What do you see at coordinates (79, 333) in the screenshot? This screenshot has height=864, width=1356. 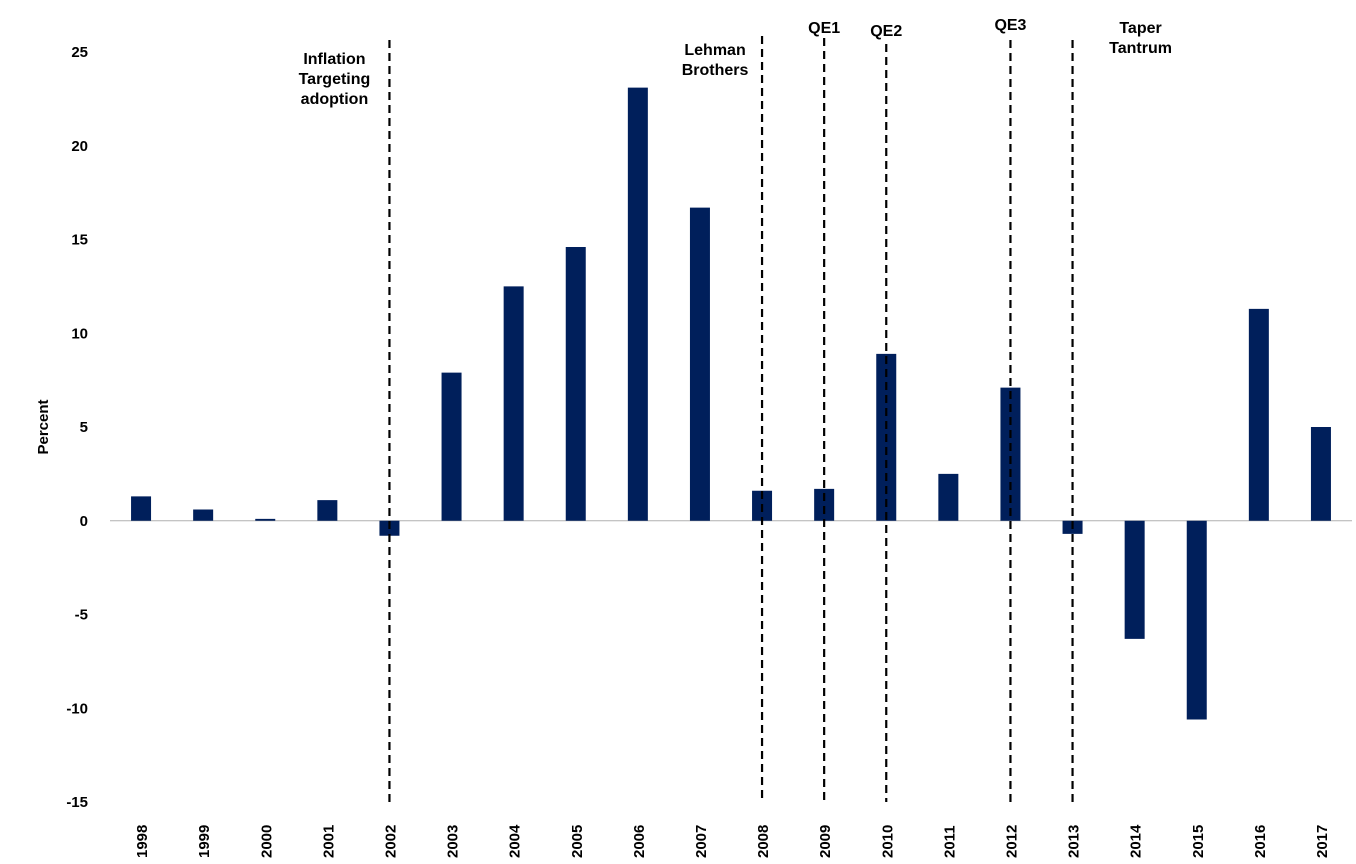 I see `y-tick-label: 10` at bounding box center [79, 333].